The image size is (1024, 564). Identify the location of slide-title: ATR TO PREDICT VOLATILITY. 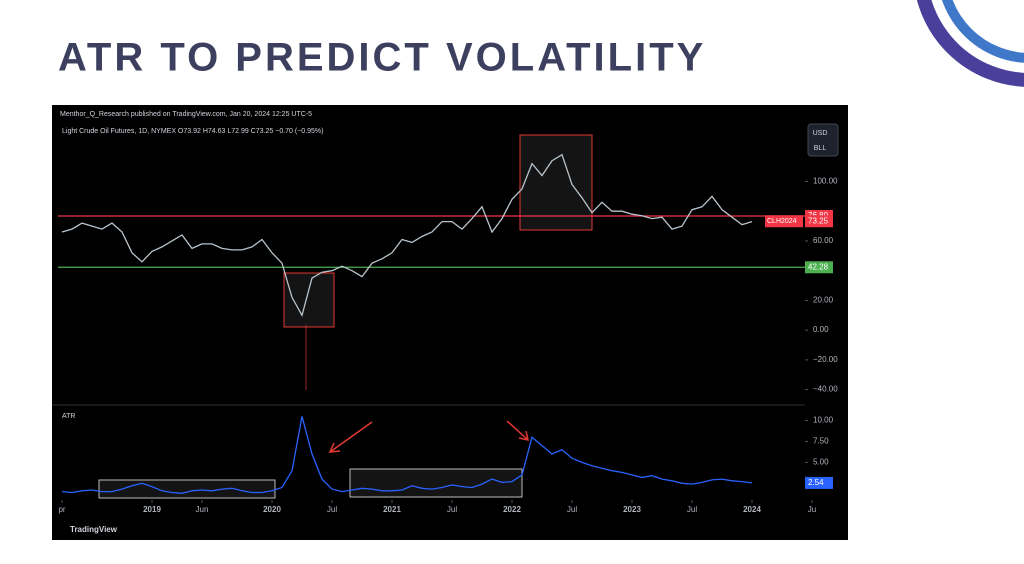
(382, 58).